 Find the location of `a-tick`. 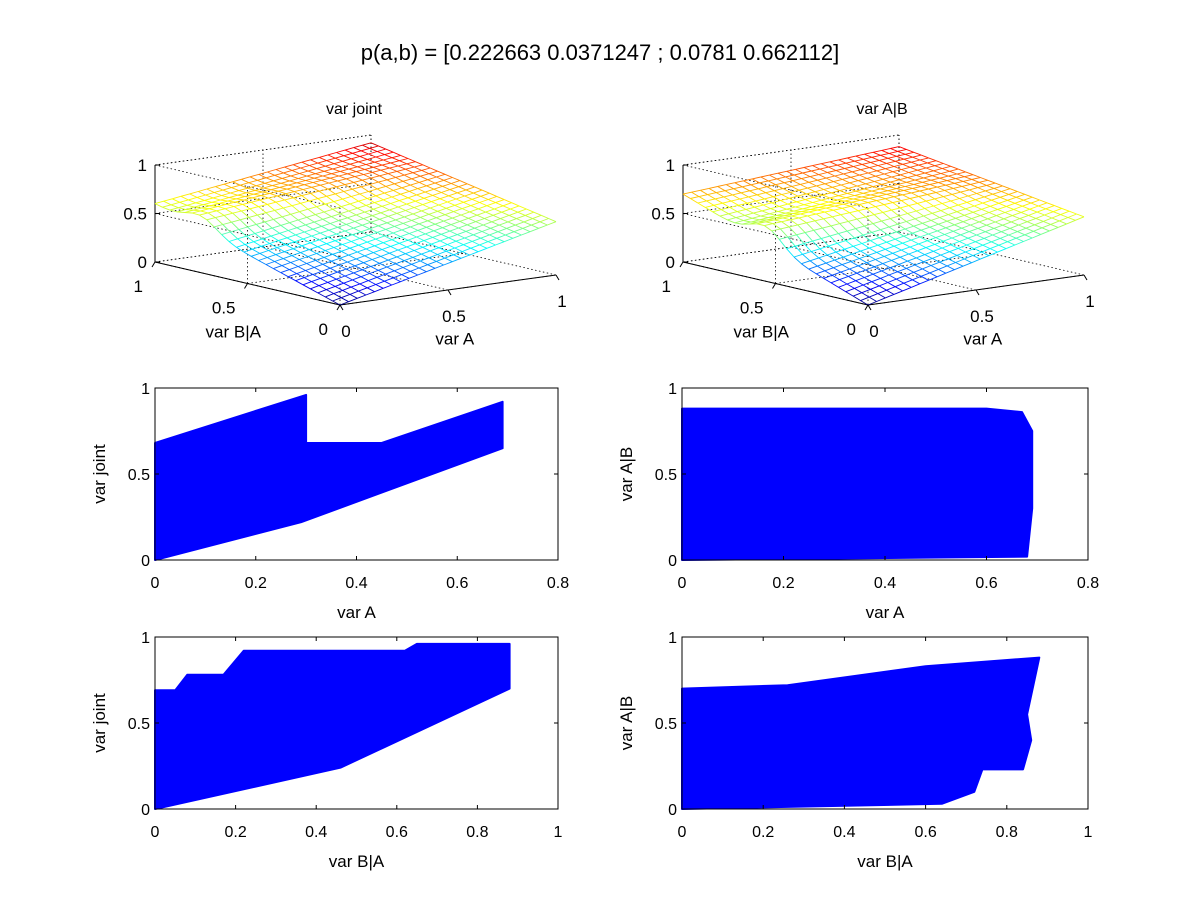

a-tick is located at coordinates (449, 292).